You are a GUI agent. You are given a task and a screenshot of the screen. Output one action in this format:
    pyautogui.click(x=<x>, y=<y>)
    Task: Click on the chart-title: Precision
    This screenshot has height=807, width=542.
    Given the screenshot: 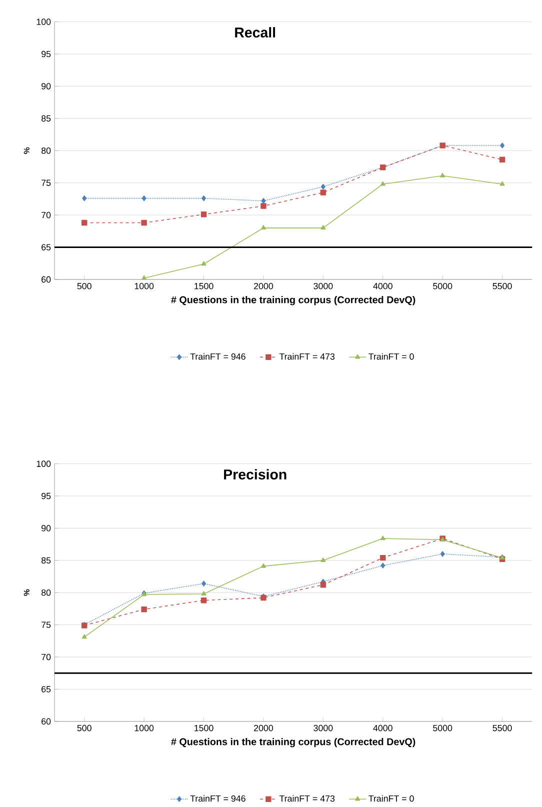 What is the action you would take?
    pyautogui.click(x=255, y=474)
    